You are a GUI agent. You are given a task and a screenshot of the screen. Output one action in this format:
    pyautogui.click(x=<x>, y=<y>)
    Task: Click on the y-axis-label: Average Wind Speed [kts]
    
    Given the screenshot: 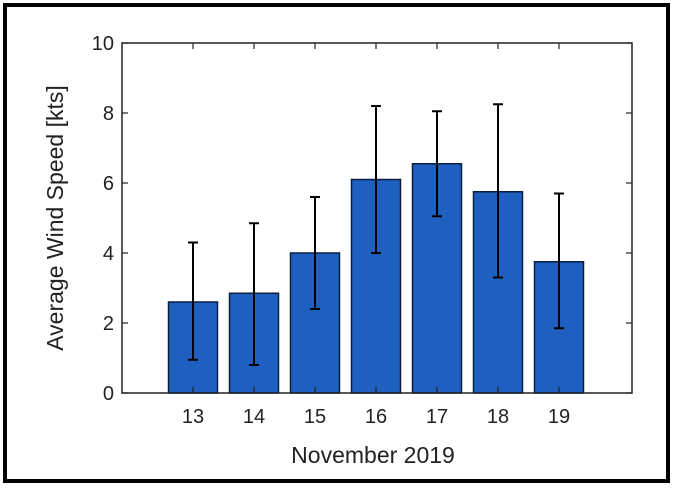 What is the action you would take?
    pyautogui.click(x=55, y=218)
    